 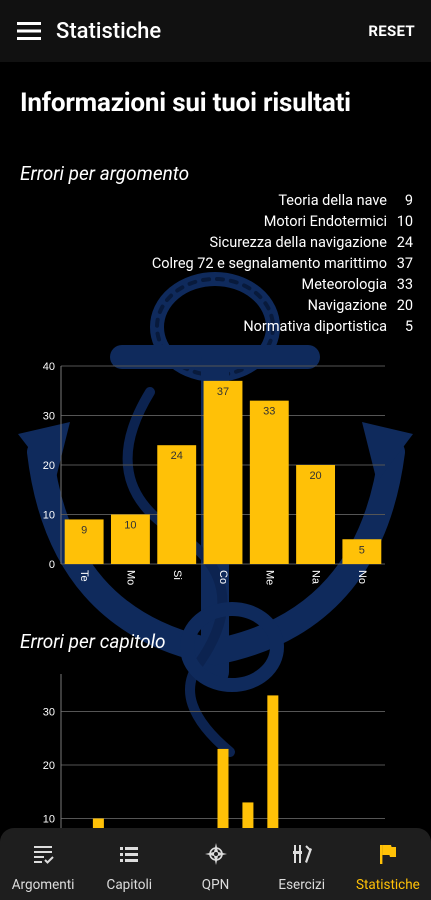 I want to click on y-tick-label: 40, so click(x=49, y=367).